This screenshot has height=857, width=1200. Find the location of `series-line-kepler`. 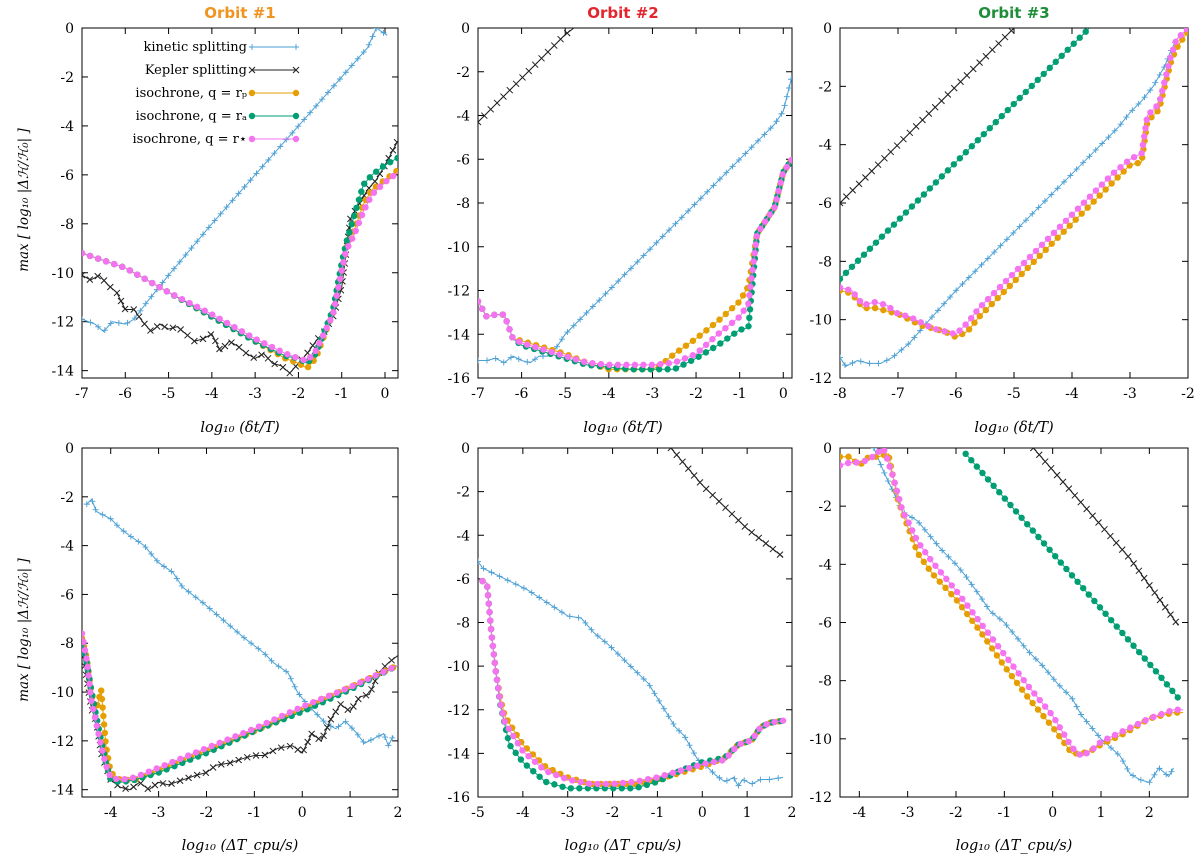

series-line-kepler is located at coordinates (240, 719).